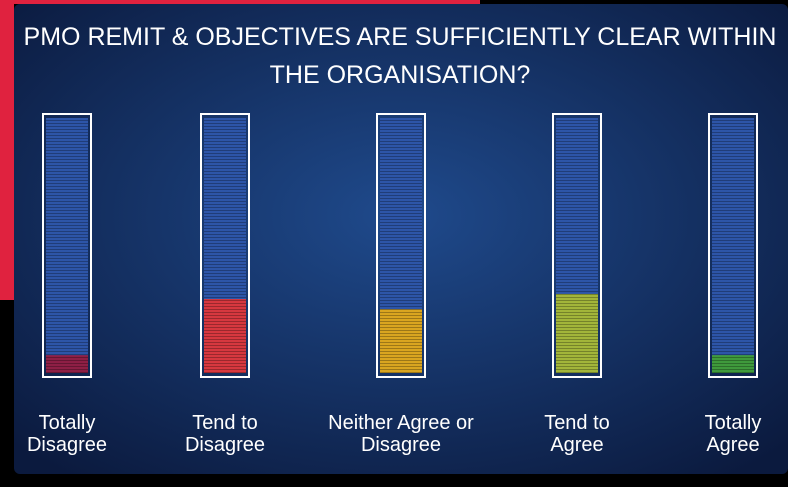 This screenshot has height=487, width=788. Describe the element at coordinates (401, 434) in the screenshot. I see `x-tick-label: Neither Agree or Disagree` at that location.